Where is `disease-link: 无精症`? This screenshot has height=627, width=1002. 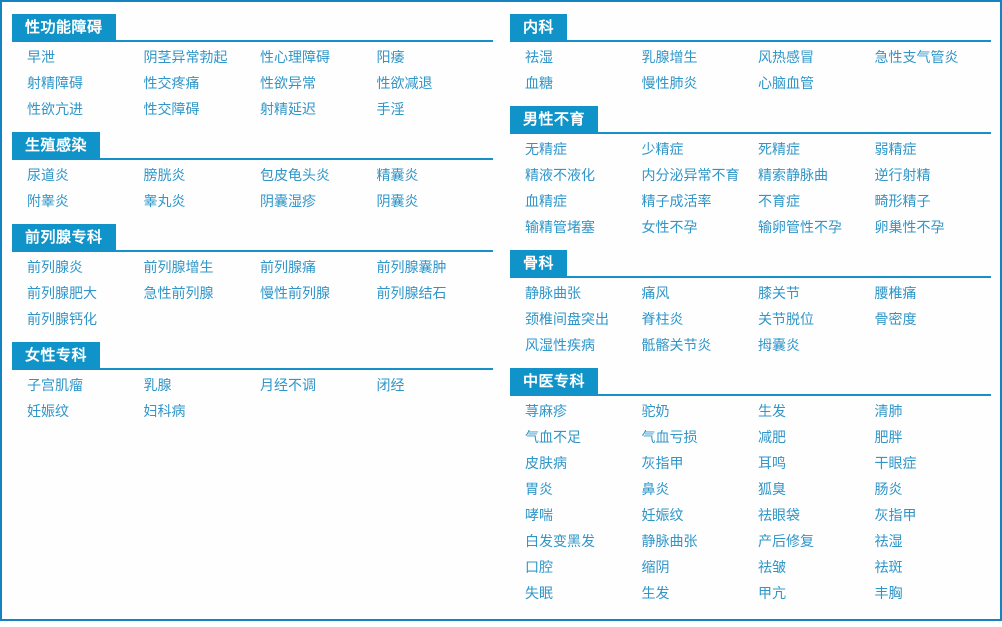 disease-link: 无精症 is located at coordinates (546, 150).